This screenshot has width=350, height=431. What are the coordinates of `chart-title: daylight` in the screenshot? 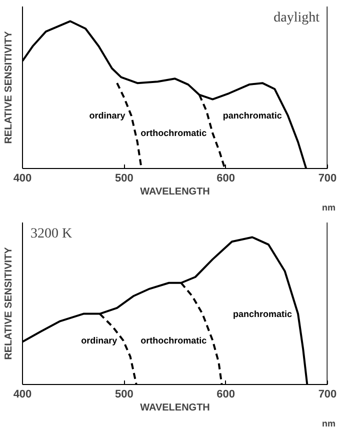 It's located at (297, 18).